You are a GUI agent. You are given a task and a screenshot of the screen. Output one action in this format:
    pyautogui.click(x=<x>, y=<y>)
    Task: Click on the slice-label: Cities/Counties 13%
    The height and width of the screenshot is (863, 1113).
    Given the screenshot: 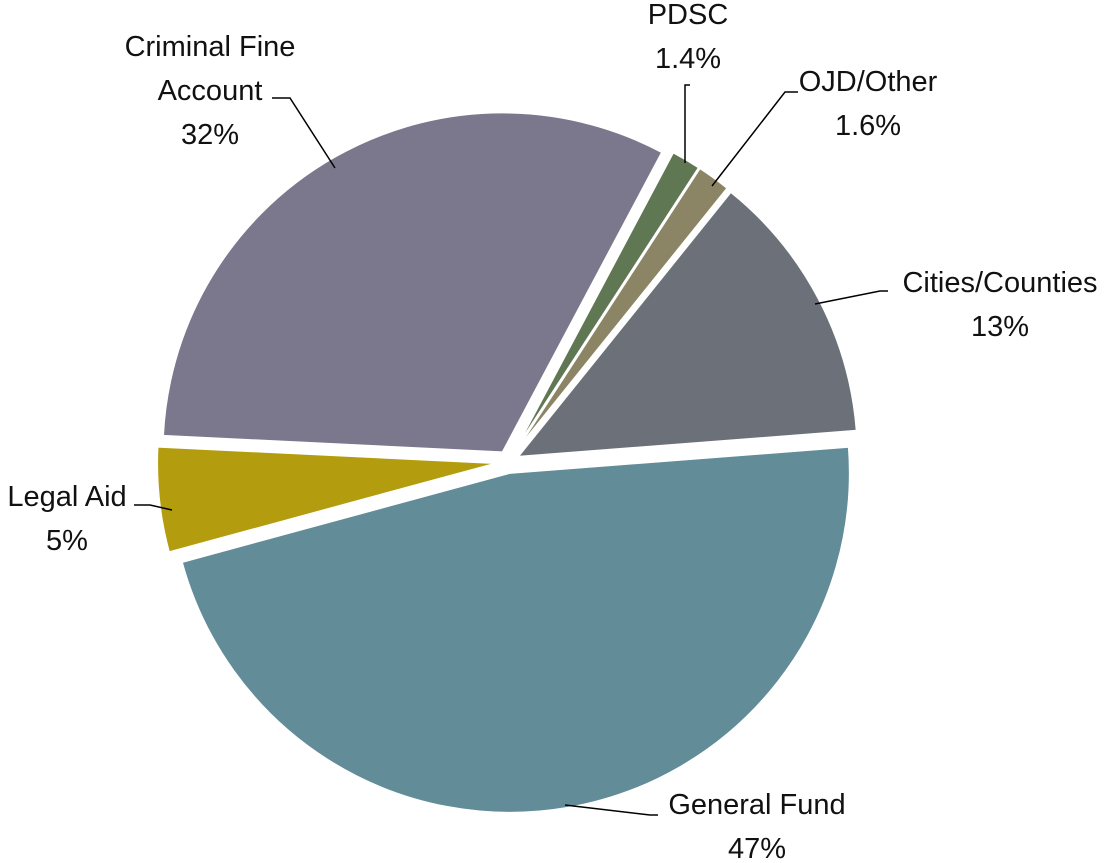 What is the action you would take?
    pyautogui.click(x=996, y=305)
    